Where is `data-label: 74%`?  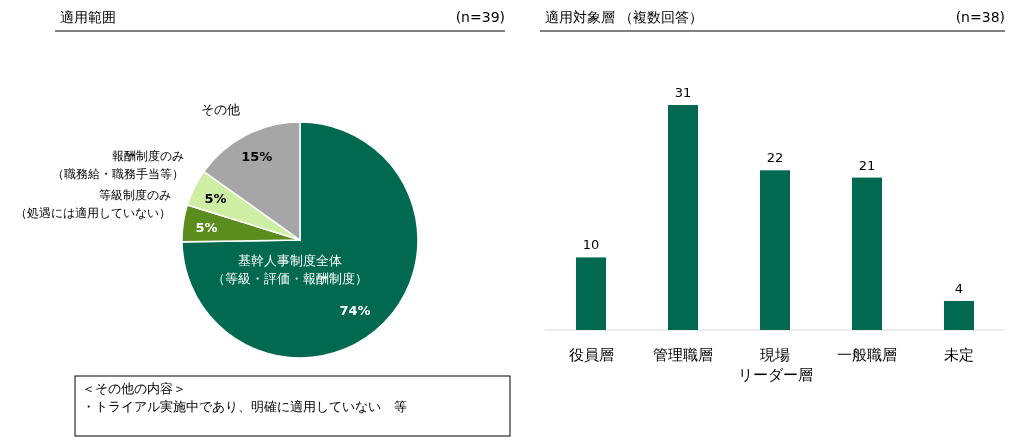
data-label: 74% is located at coordinates (355, 310).